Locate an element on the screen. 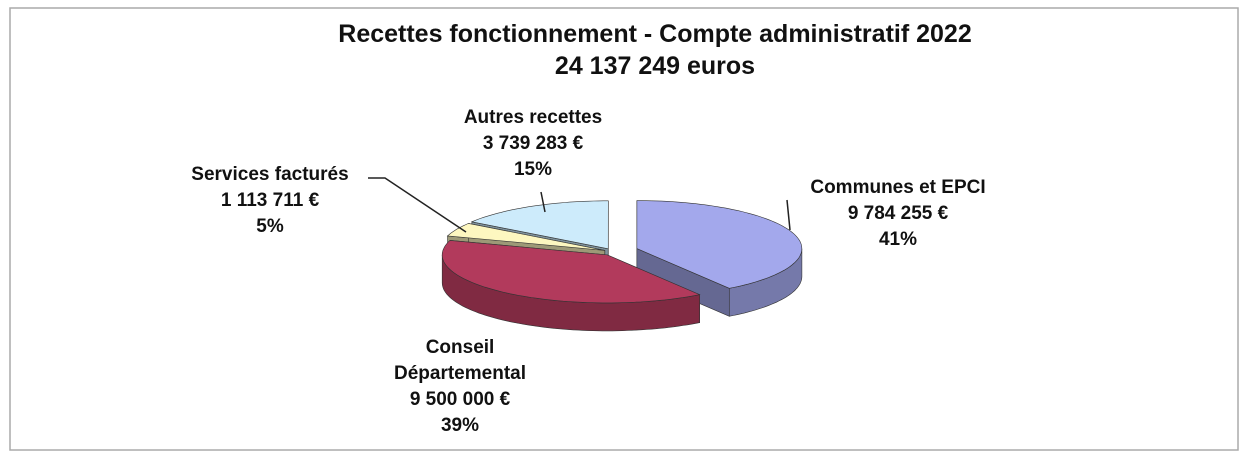 This screenshot has height=459, width=1248. slice-label: Autres recettes 3 739 283 € 15% is located at coordinates (533, 144).